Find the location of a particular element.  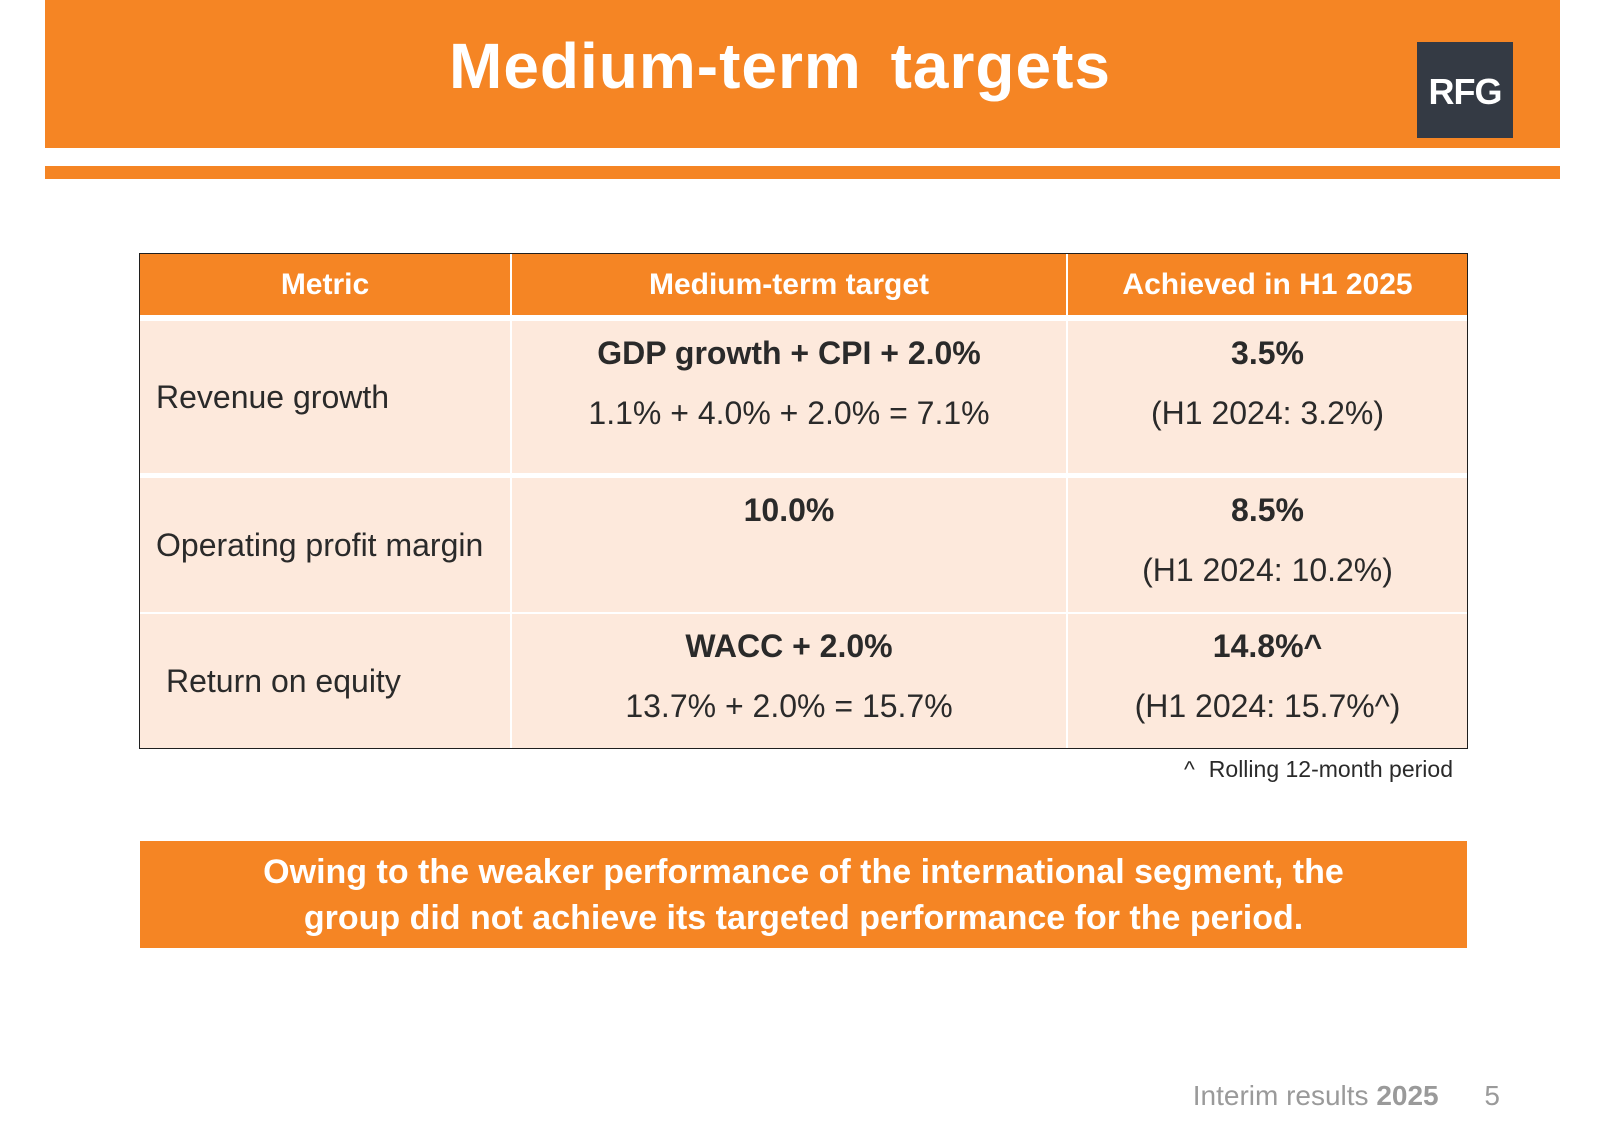

achieved-detail: (H1 2024: 15.7%^) is located at coordinates (1267, 706).